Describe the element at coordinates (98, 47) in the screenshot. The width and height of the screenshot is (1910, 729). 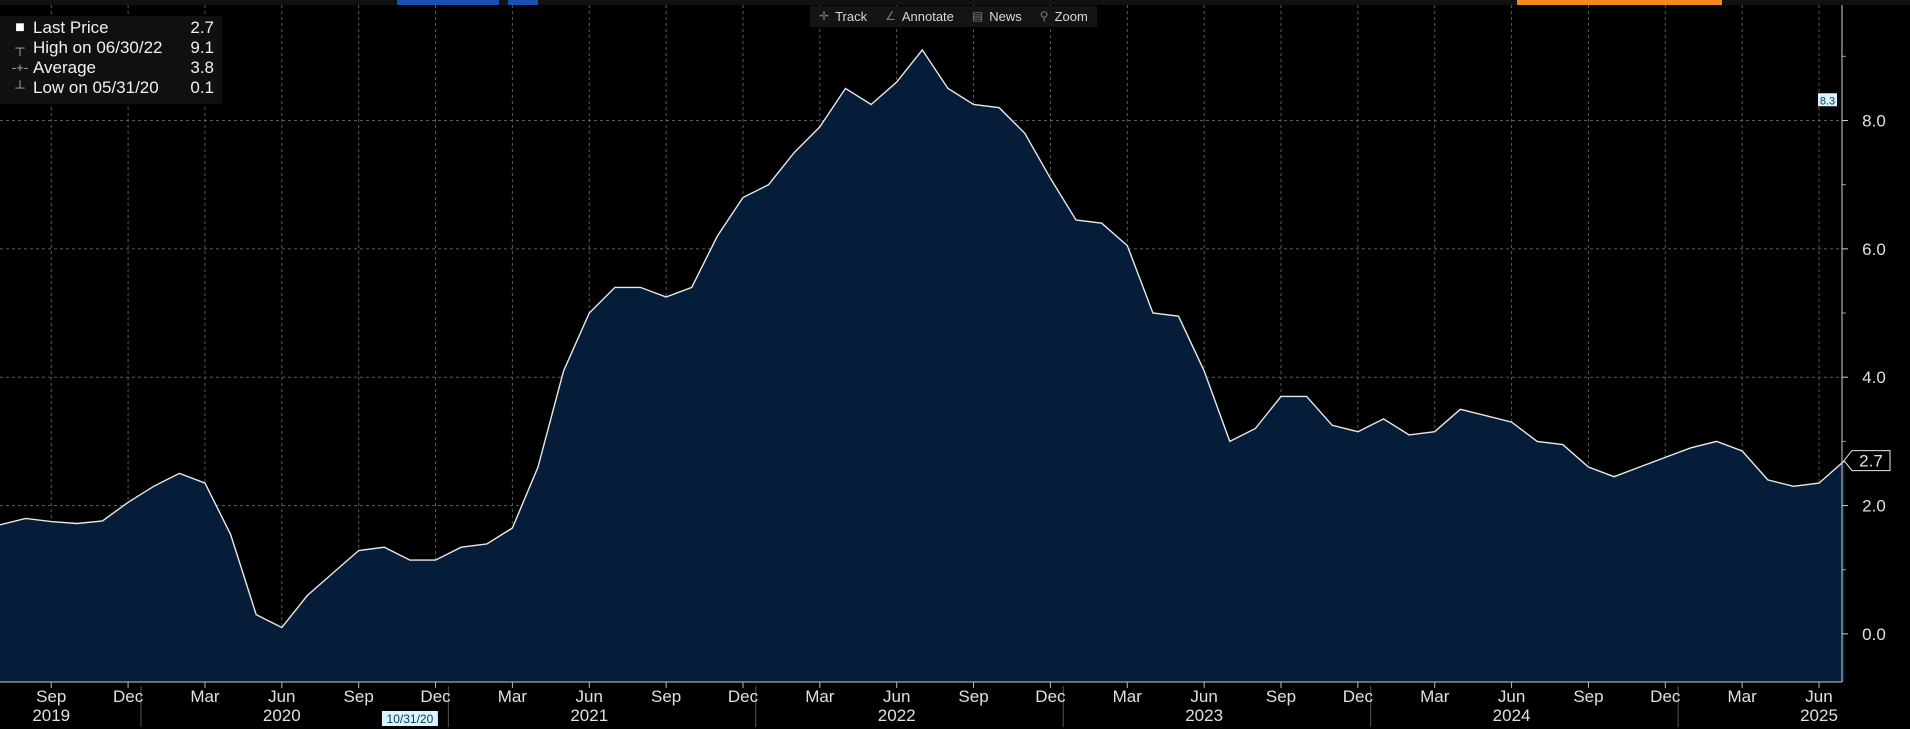
I see `legend-label: High on 06/30/22` at that location.